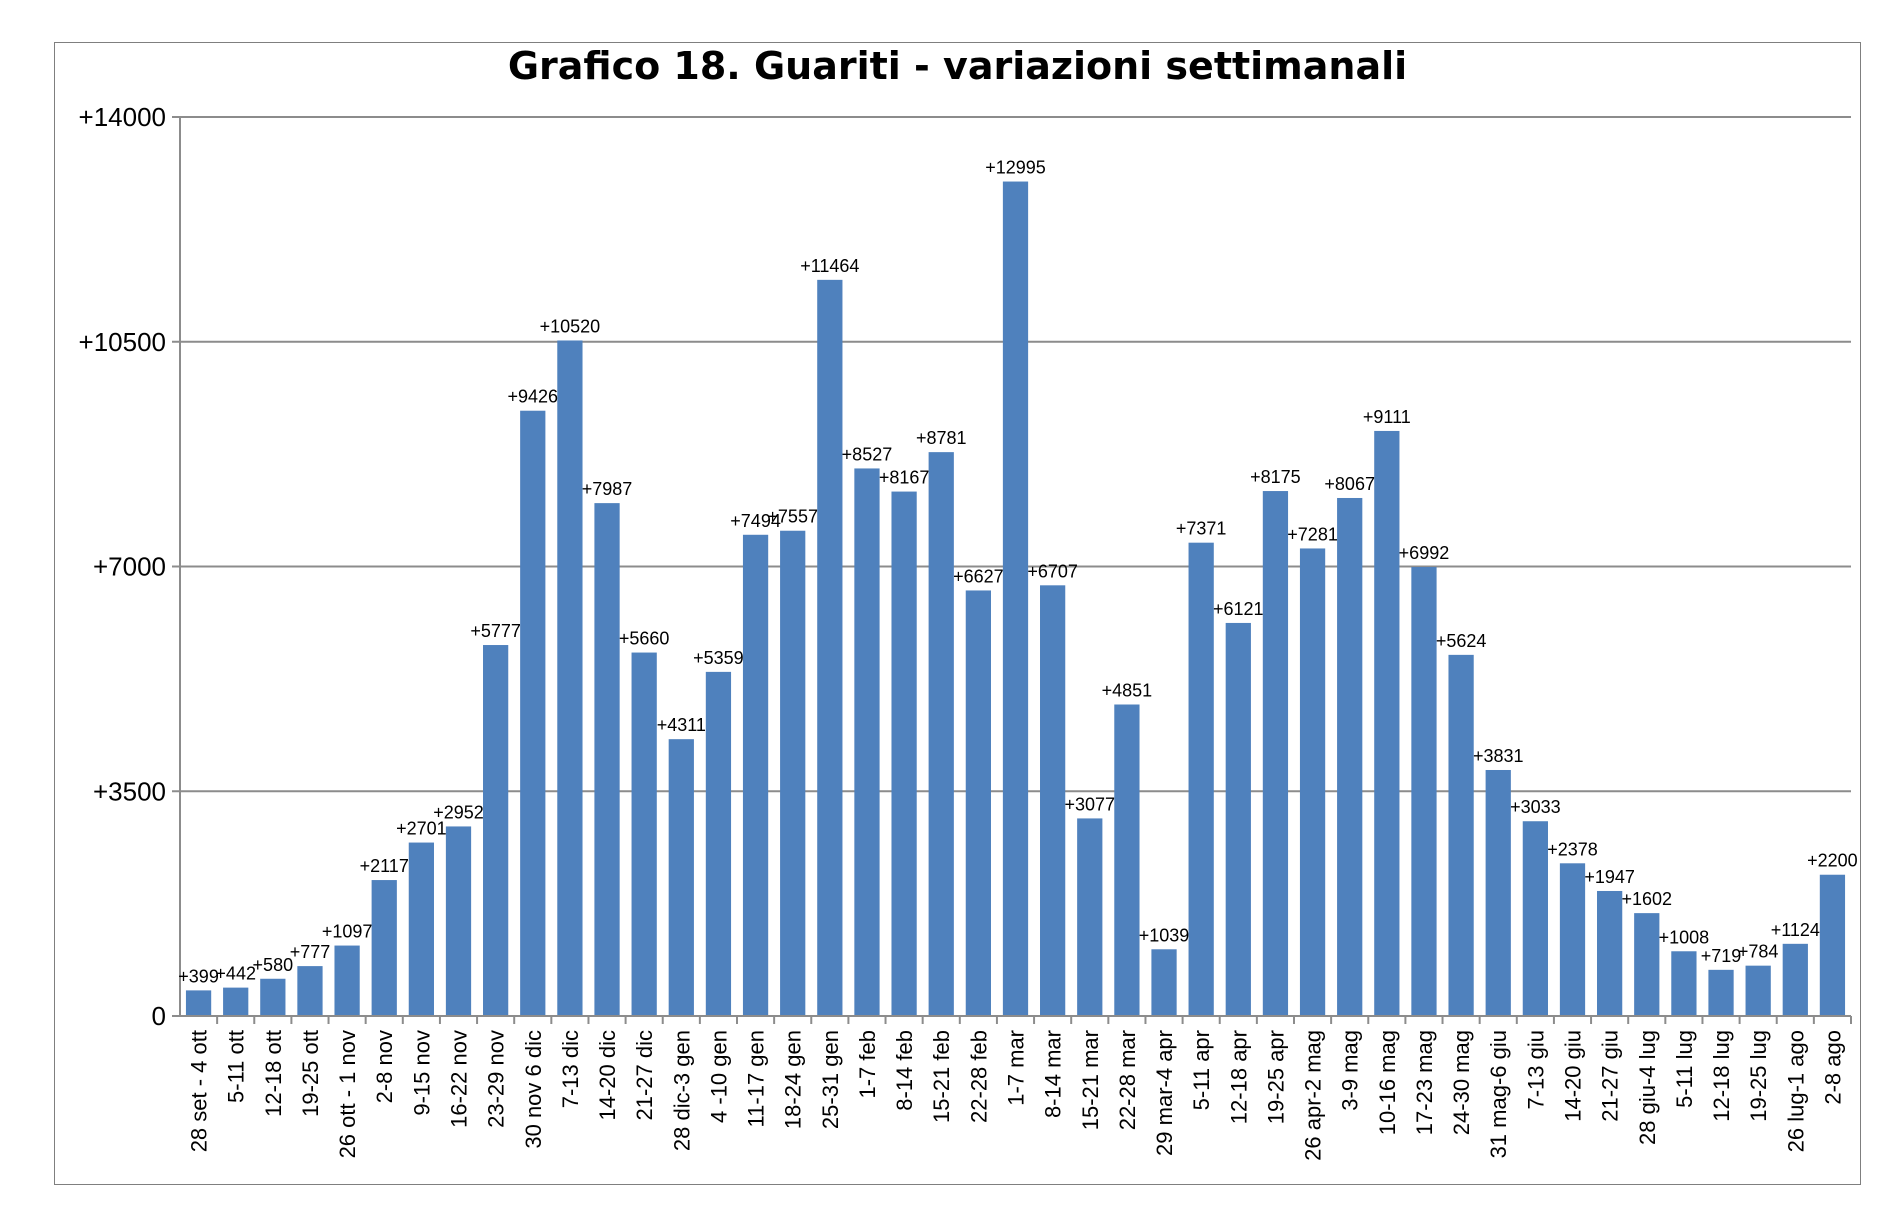 This screenshot has height=1222, width=1896. Describe the element at coordinates (1387, 417) in the screenshot. I see `data-label: +9111` at that location.